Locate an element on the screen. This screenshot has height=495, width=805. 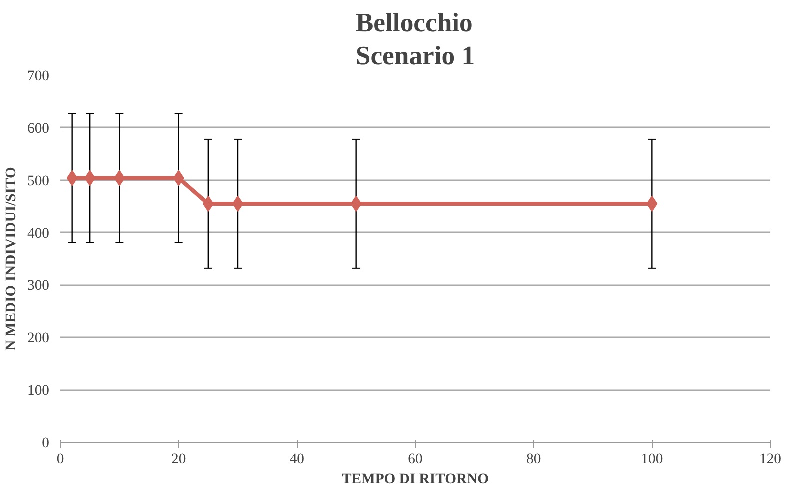
x-tick-label: 20 is located at coordinates (179, 460).